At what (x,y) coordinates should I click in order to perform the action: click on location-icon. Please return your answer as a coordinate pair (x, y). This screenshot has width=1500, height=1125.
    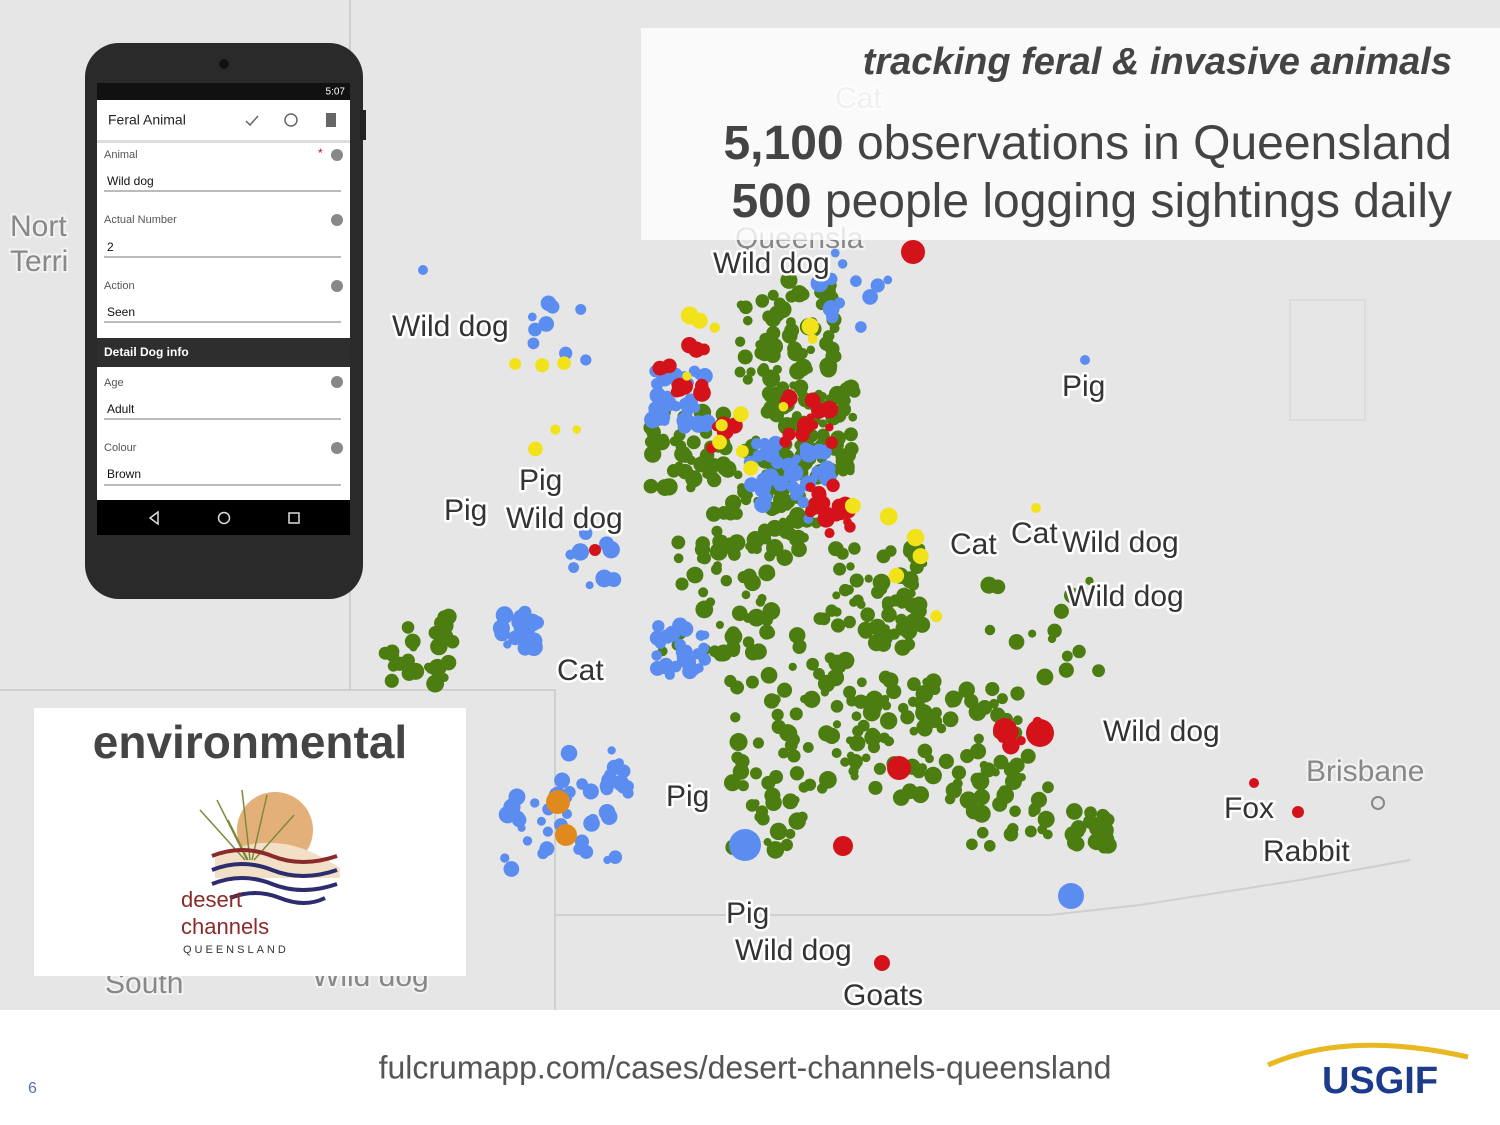
    Looking at the image, I should click on (291, 120).